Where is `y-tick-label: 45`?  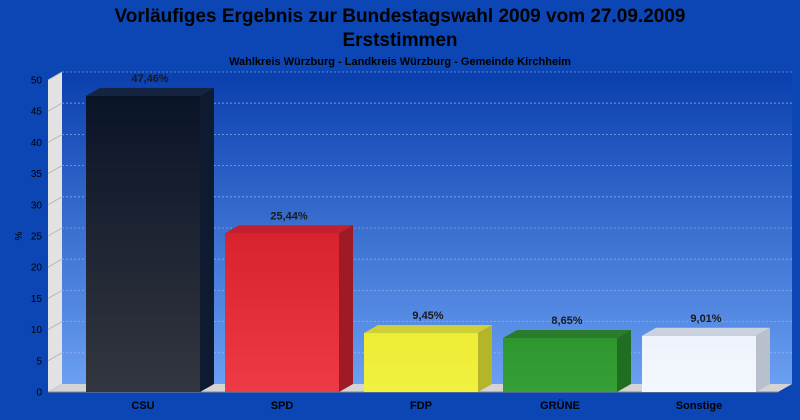 y-tick-label: 45 is located at coordinates (37, 112).